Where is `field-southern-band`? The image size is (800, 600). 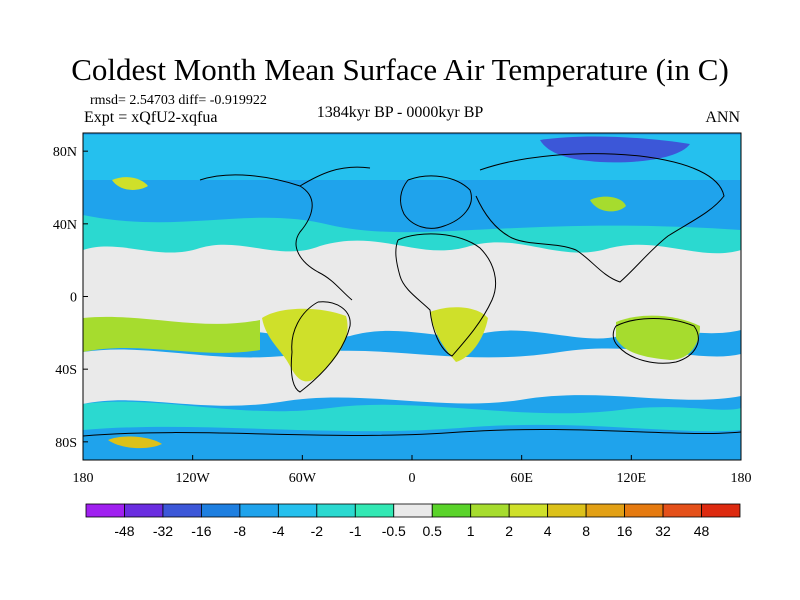 field-southern-band is located at coordinates (412, 377).